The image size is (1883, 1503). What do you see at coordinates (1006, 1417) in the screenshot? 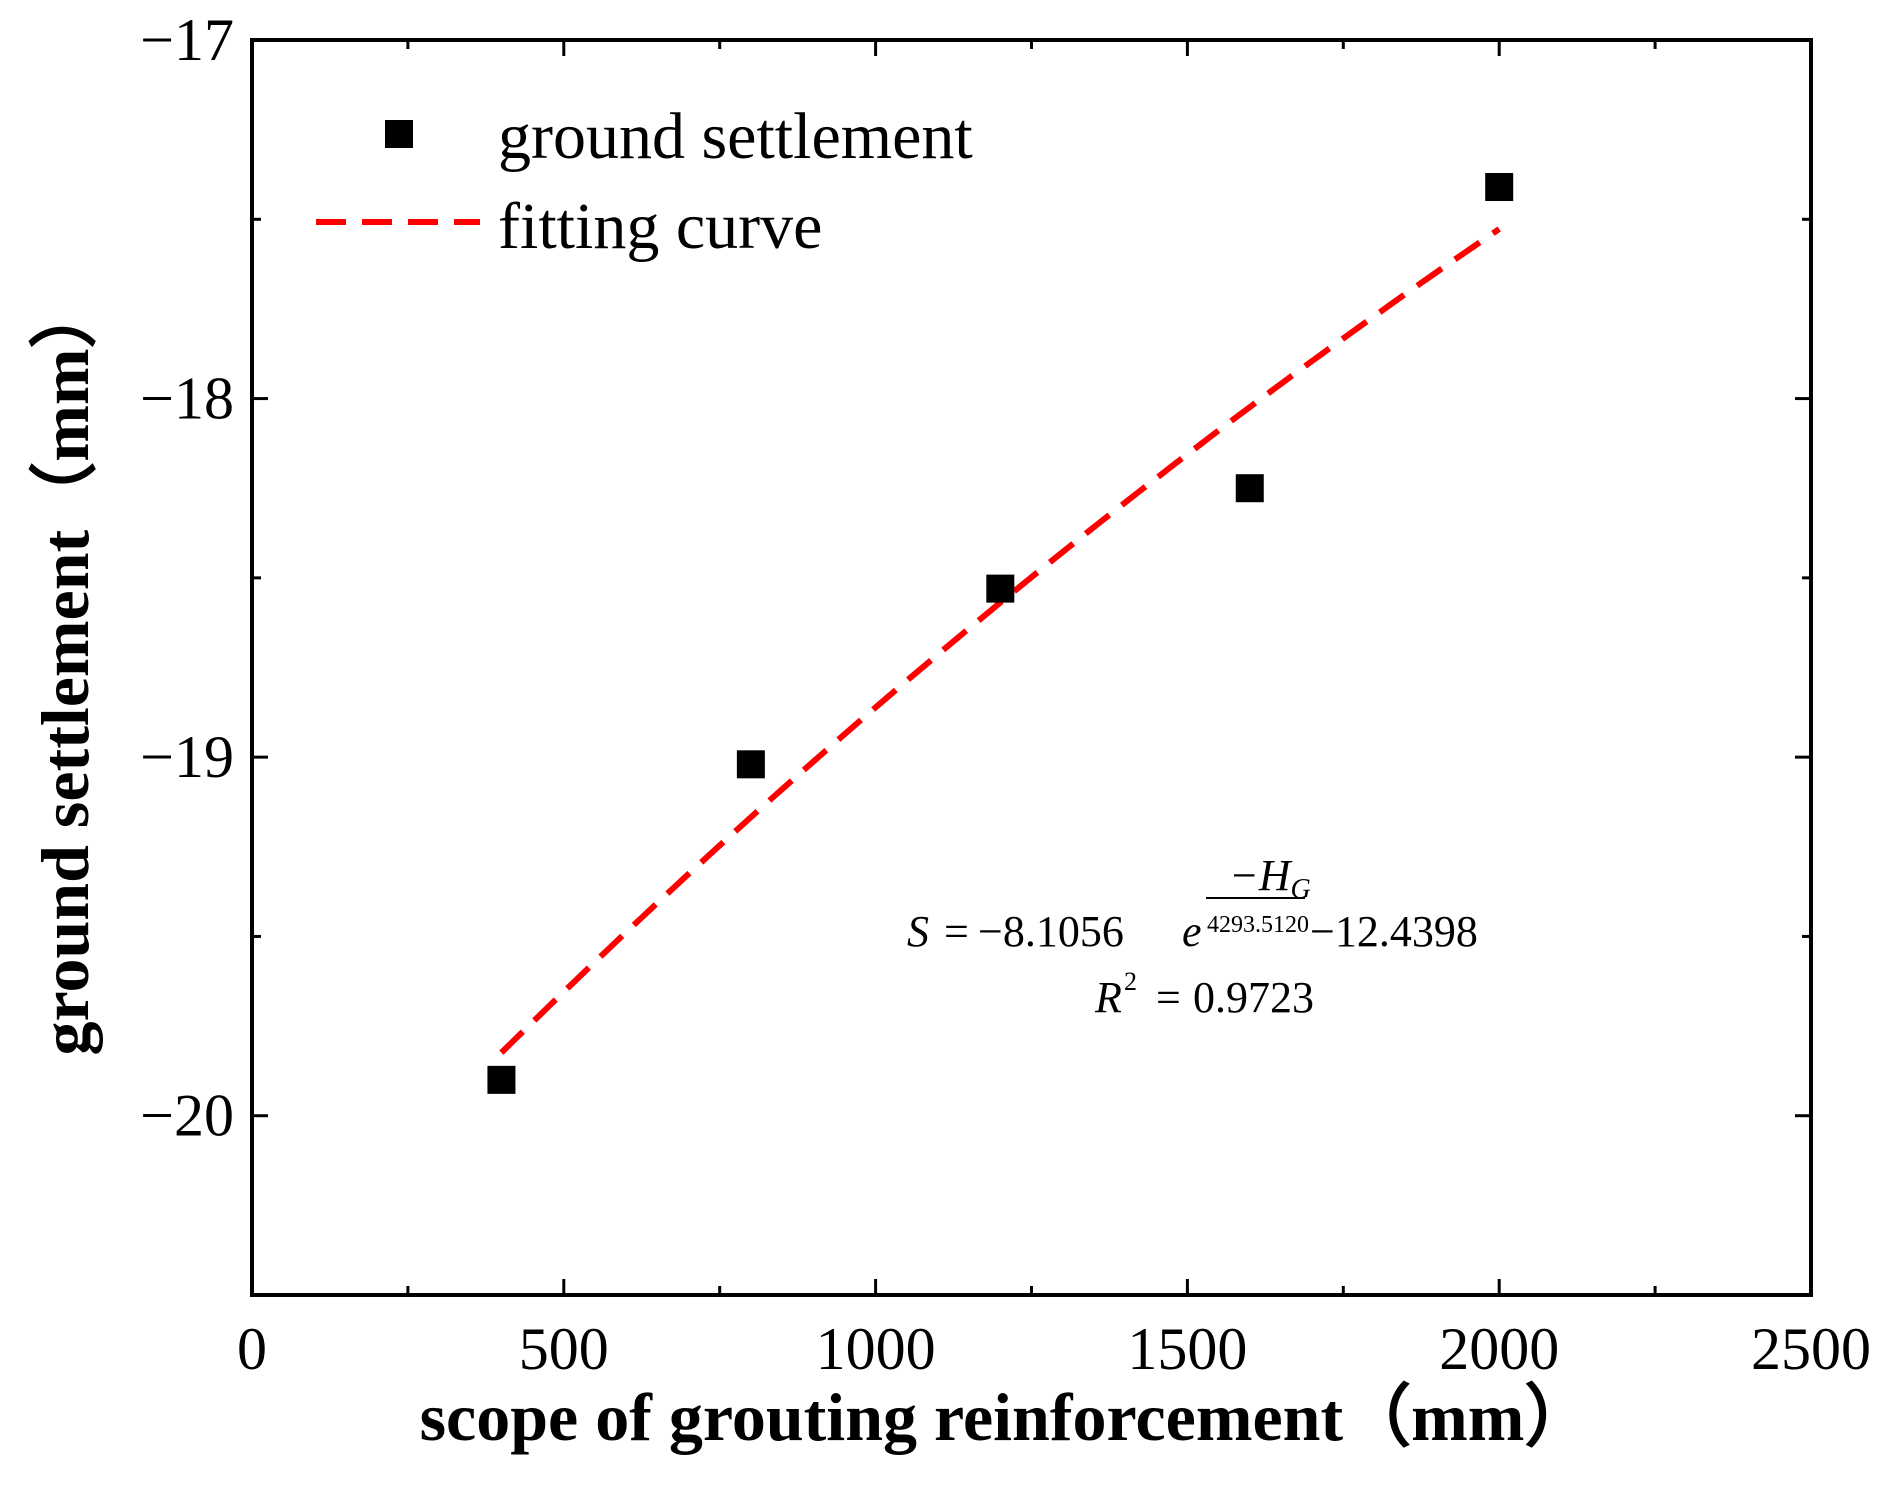
I see `x-axis-title: scope of grouting reinforcement（mm）` at bounding box center [1006, 1417].